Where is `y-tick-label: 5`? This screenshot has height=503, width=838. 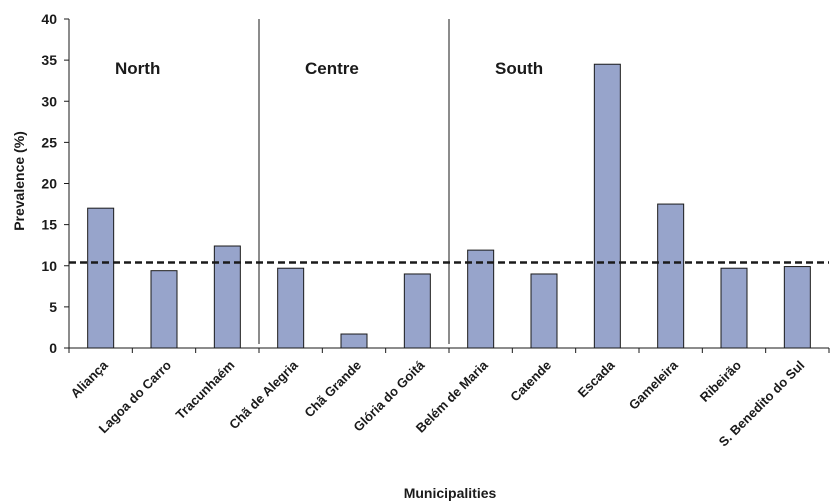
y-tick-label: 5 is located at coordinates (53, 307).